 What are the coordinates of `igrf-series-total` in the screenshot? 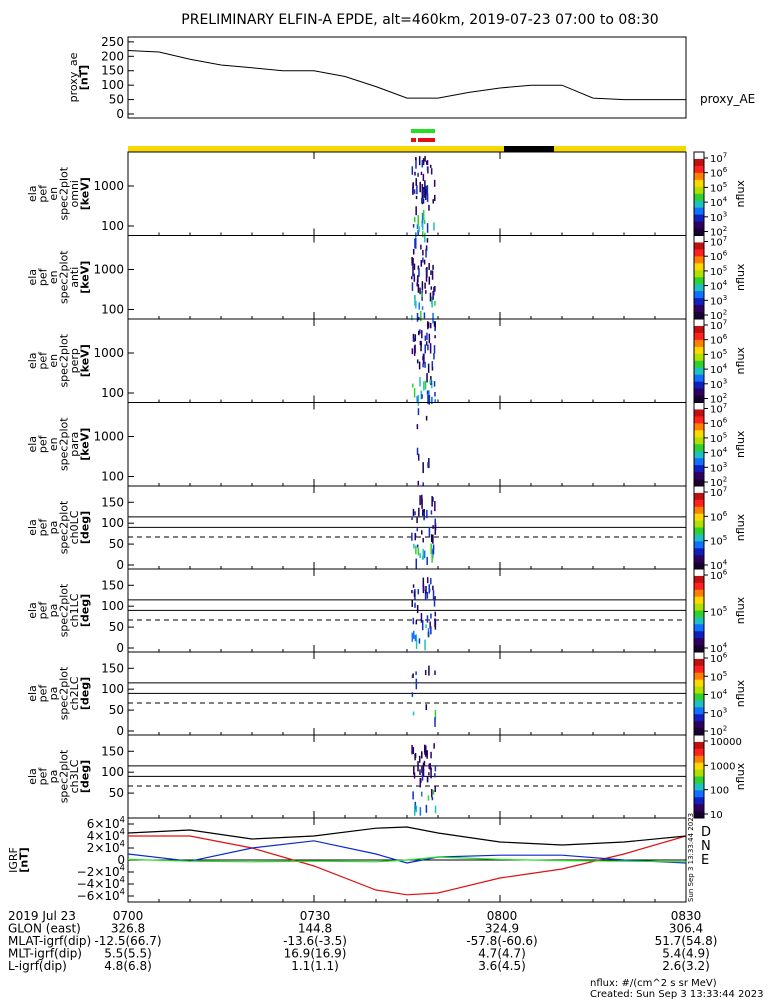 It's located at (407, 836).